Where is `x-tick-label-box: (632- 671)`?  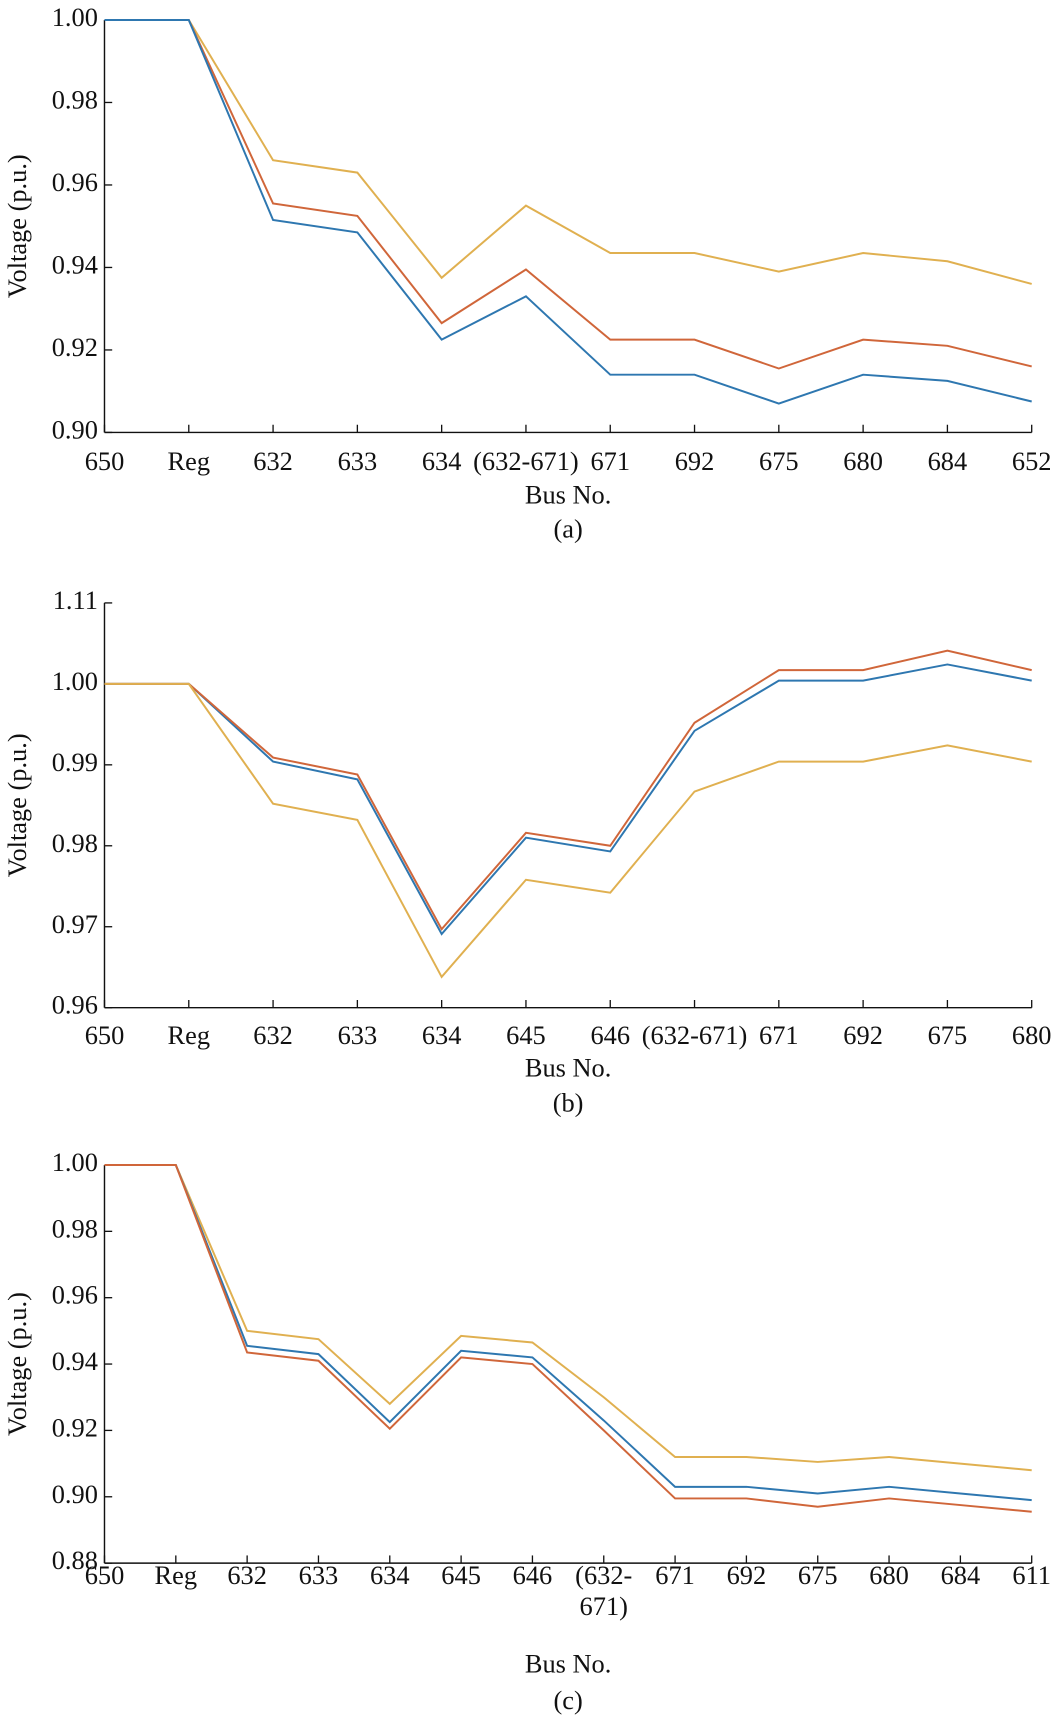 x-tick-label-box: (632- 671) is located at coordinates (604, 1592).